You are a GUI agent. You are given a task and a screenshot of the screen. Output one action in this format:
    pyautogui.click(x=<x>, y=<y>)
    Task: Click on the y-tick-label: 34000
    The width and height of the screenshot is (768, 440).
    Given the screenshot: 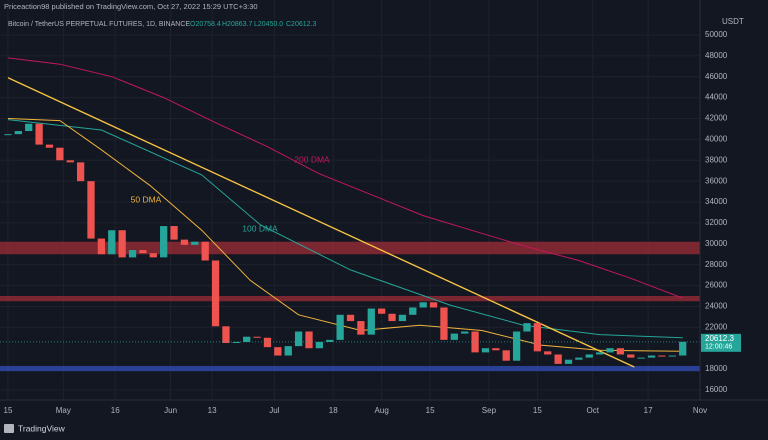 What is the action you would take?
    pyautogui.click(x=716, y=201)
    